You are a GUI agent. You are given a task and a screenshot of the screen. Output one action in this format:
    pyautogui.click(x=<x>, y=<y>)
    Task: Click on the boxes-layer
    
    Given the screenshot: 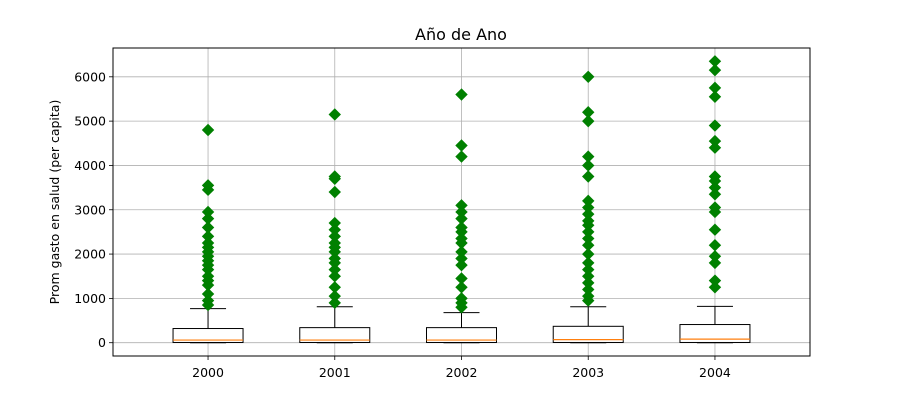 What is the action you would take?
    pyautogui.click(x=461, y=324)
    